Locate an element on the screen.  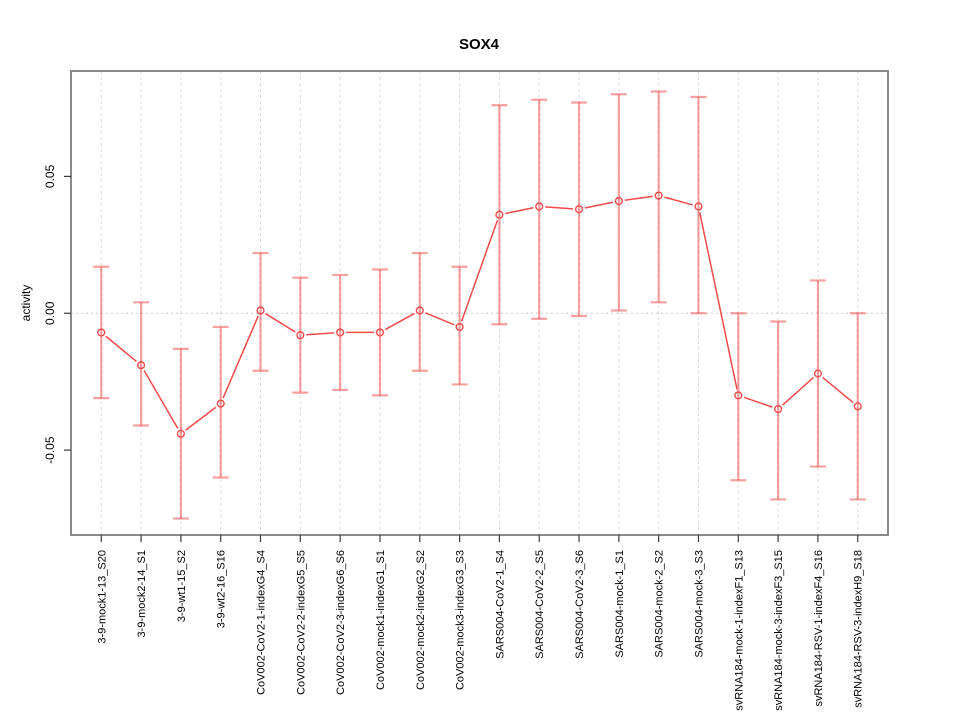
x-tick-label: 3-9-mock1-13_S20 is located at coordinates (102, 597).